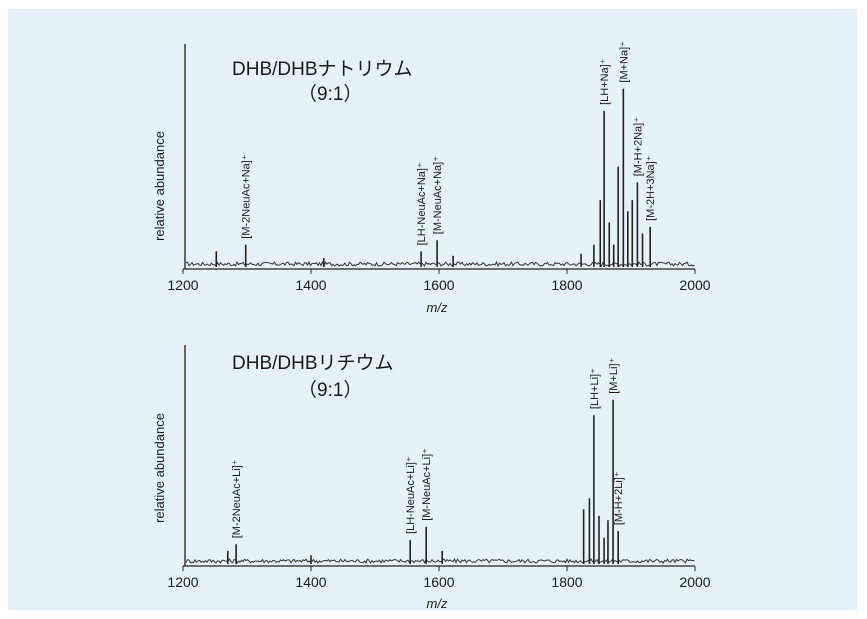 This screenshot has width=867, height=619. Describe the element at coordinates (411, 495) in the screenshot. I see `peak-annotation: [LH-NeuAc+Li]⁺` at that location.